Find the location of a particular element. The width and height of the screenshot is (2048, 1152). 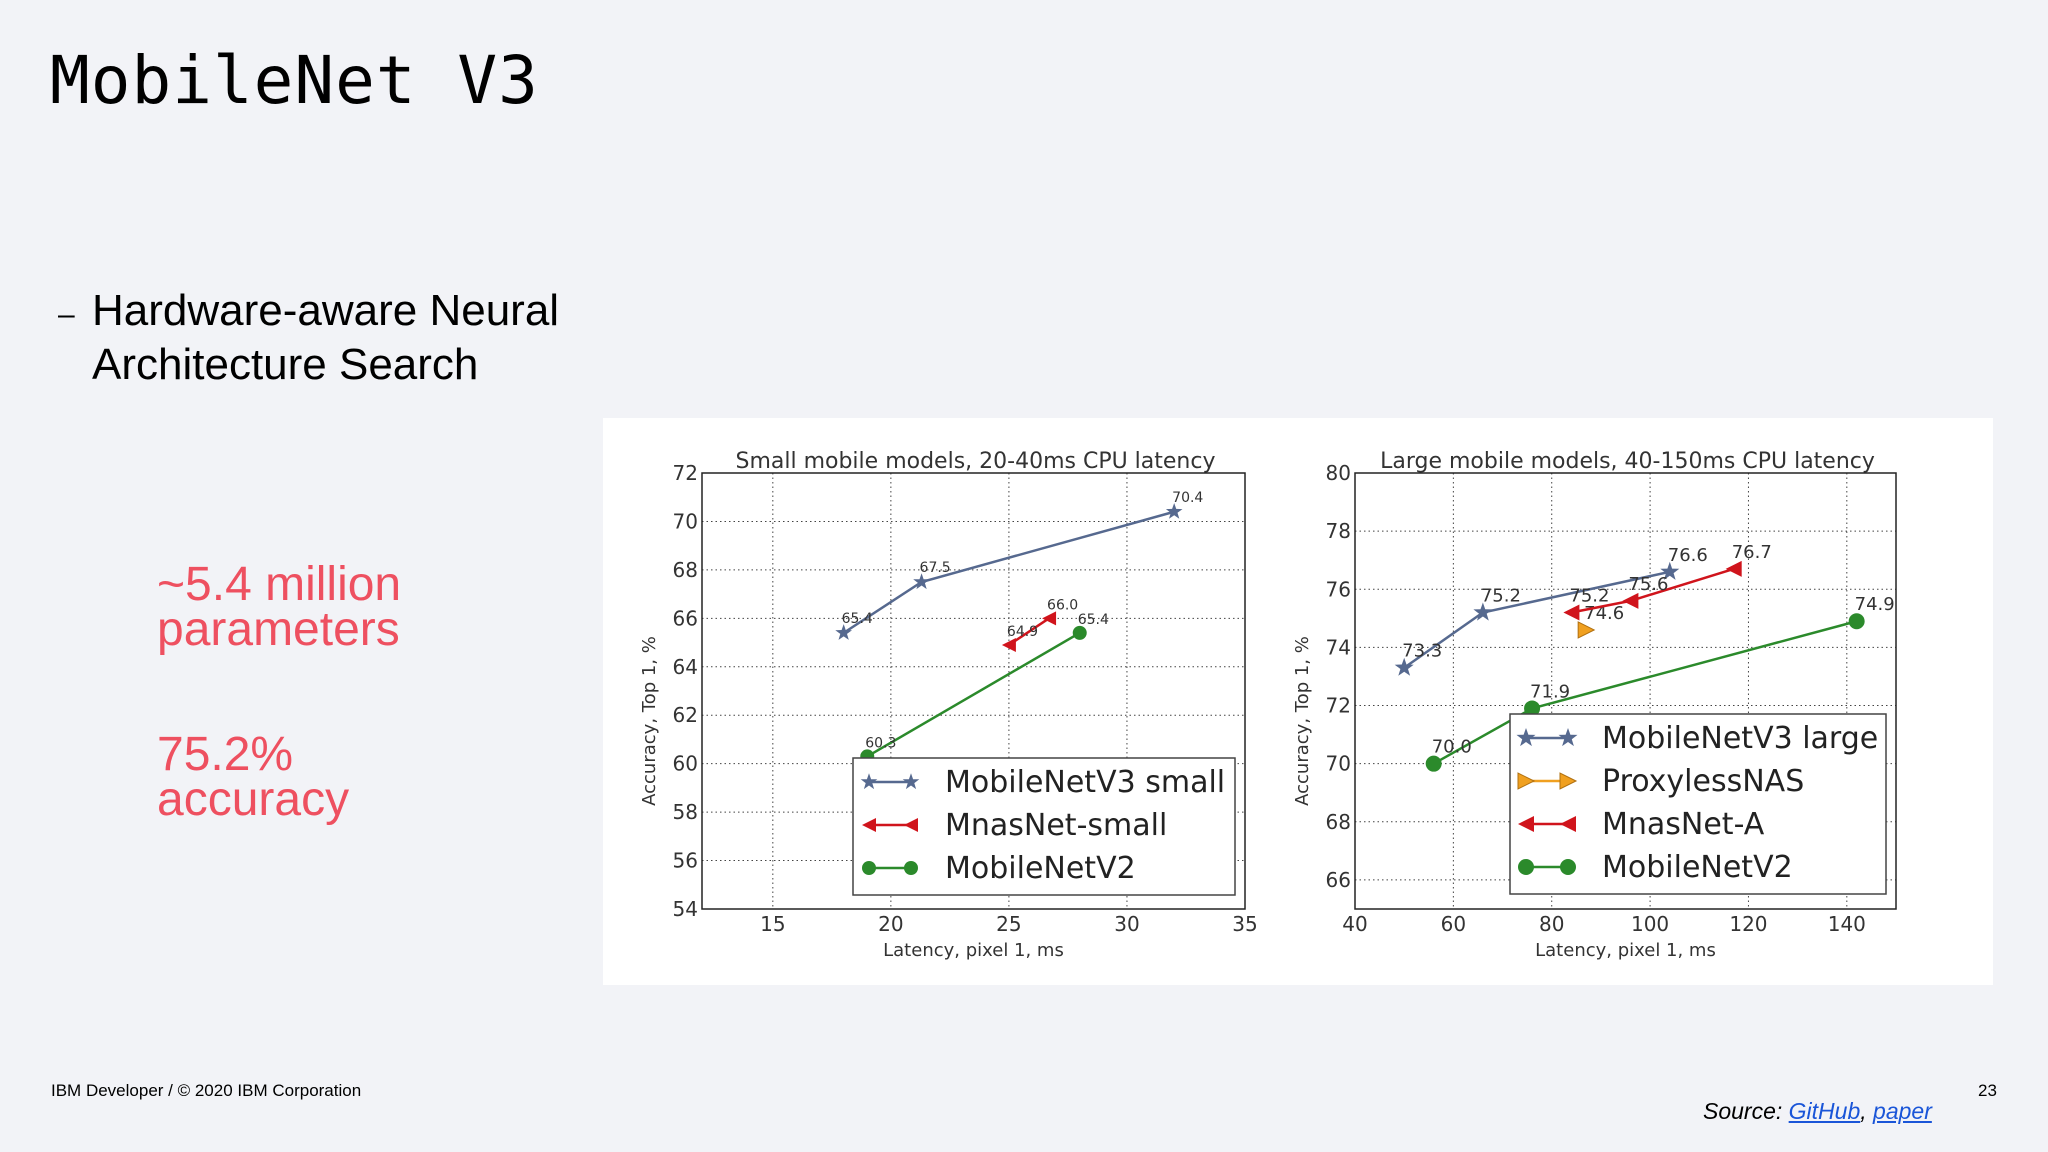

y-tick-label: 60 is located at coordinates (685, 764).